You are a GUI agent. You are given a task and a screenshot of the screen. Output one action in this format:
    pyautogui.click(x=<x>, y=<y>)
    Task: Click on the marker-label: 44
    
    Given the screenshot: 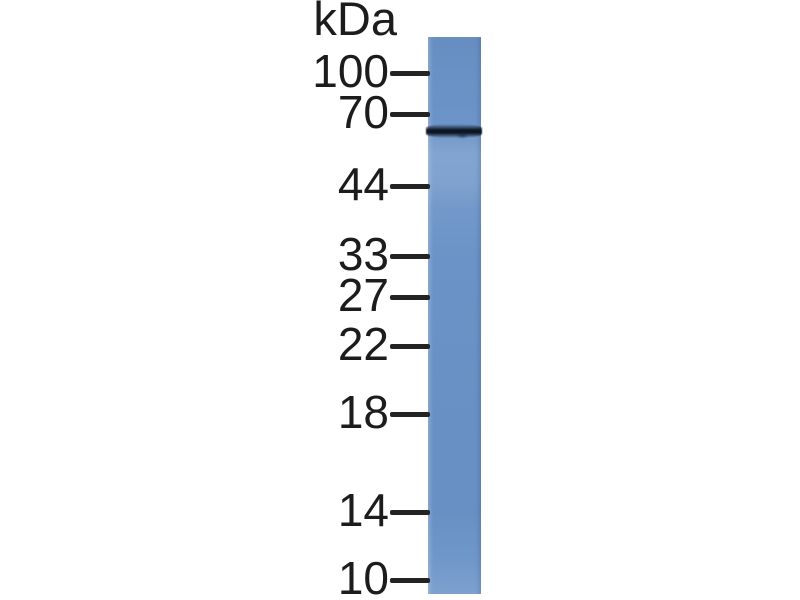 What is the action you would take?
    pyautogui.click(x=363, y=184)
    